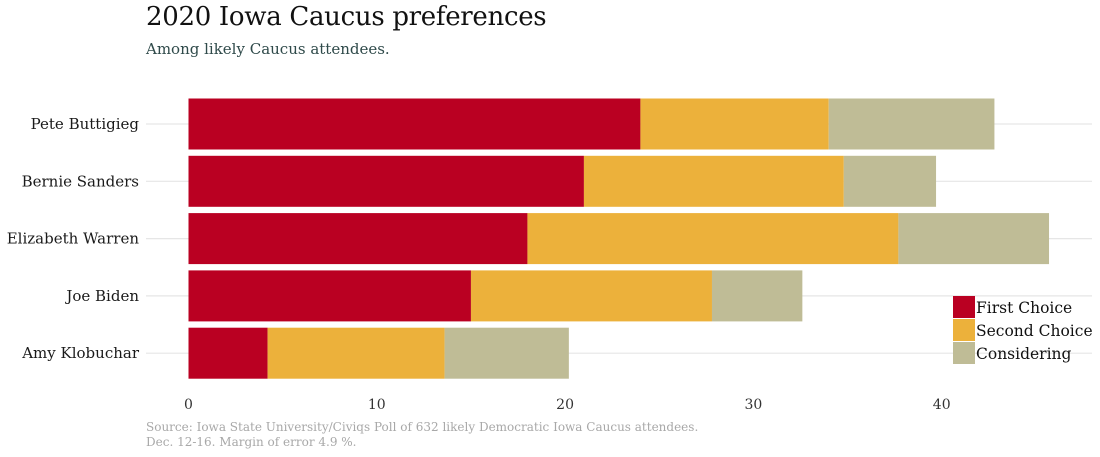 This screenshot has height=457, width=1100. I want to click on y-tick-label: Amy Klobuchar, so click(80, 353).